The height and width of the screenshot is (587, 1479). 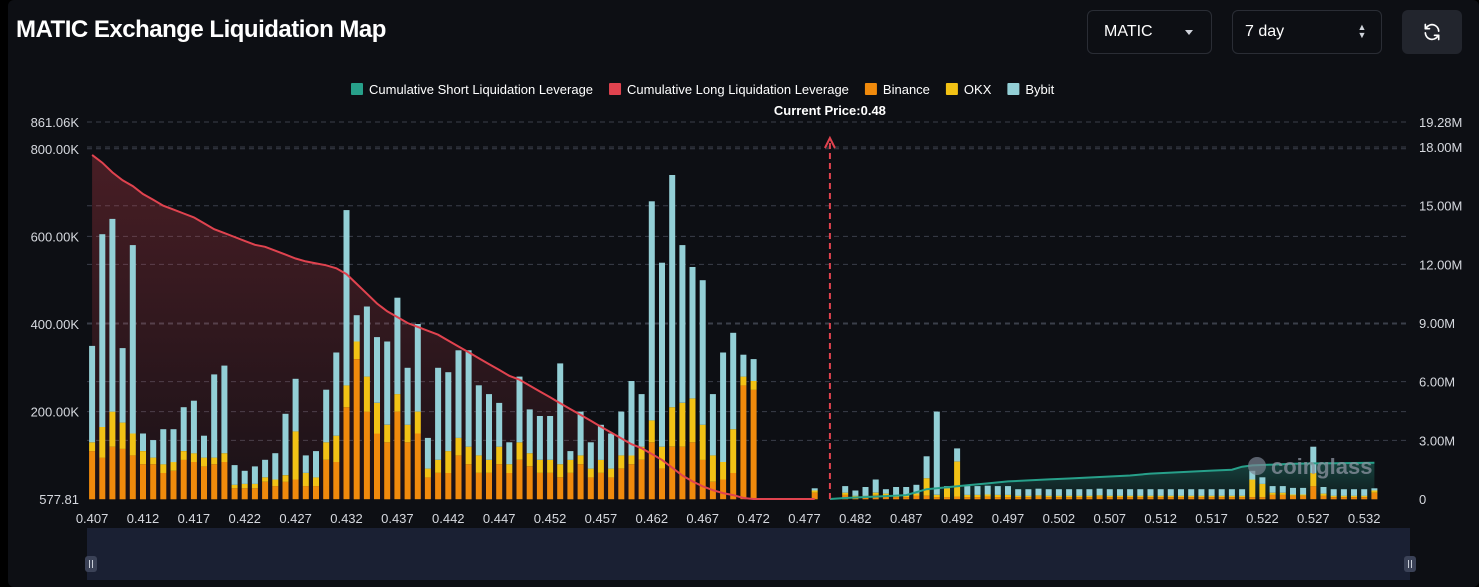 What do you see at coordinates (855, 518) in the screenshot?
I see `x-tick-label: 0.482` at bounding box center [855, 518].